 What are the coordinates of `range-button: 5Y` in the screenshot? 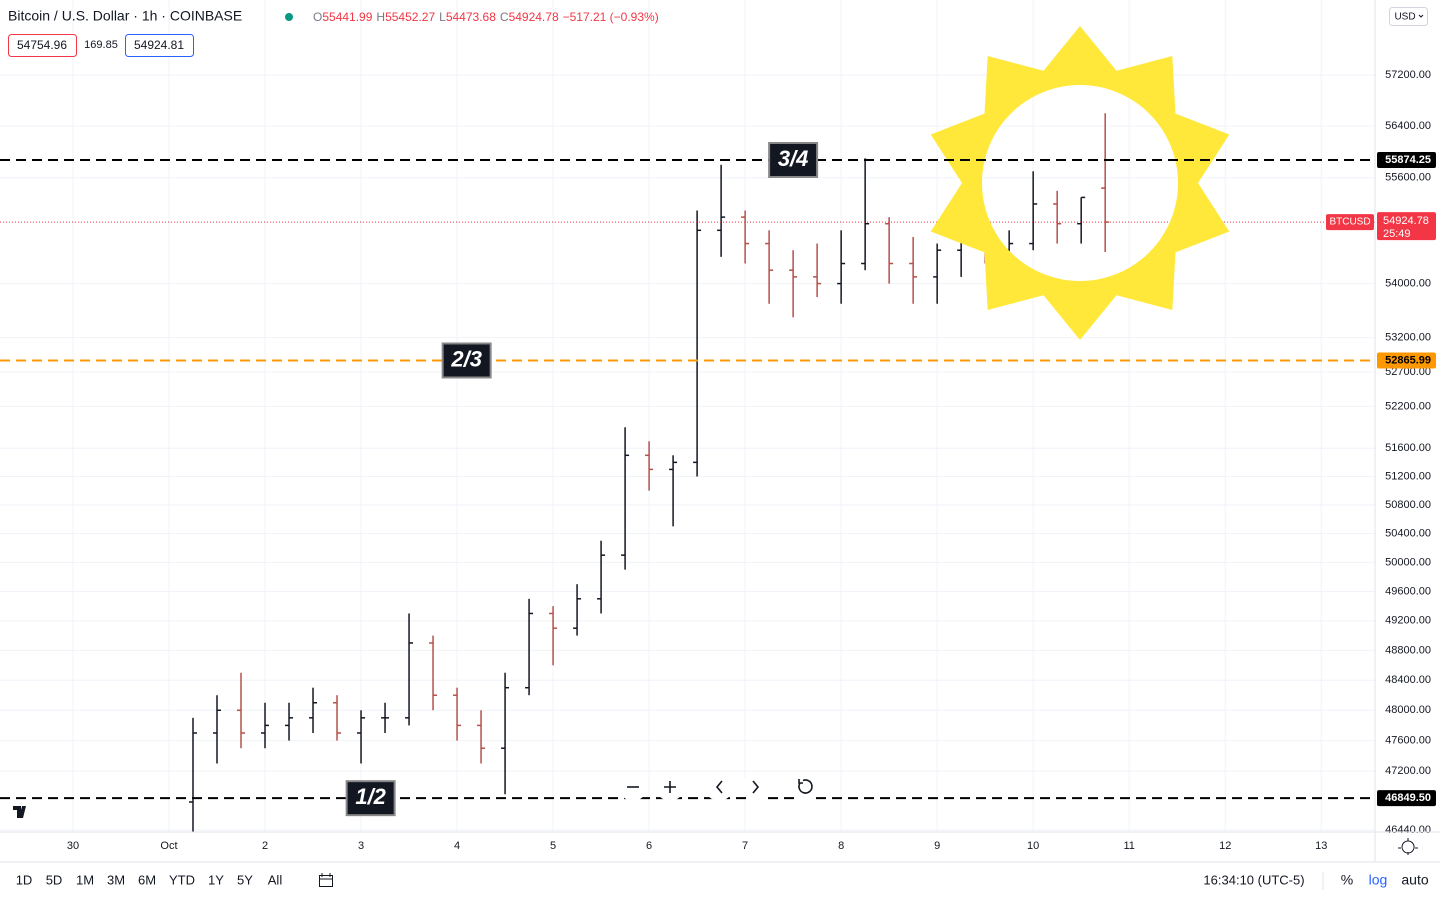 It's located at (245, 879).